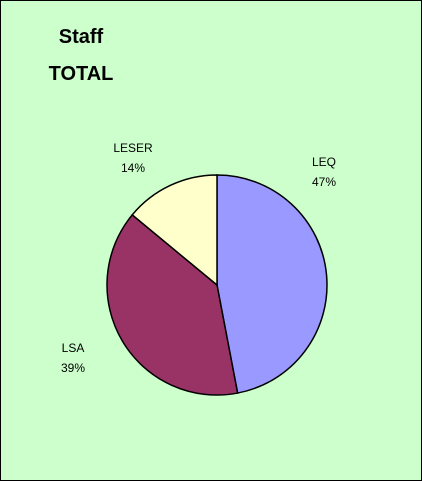  I want to click on slice-label: LSA, so click(73, 348).